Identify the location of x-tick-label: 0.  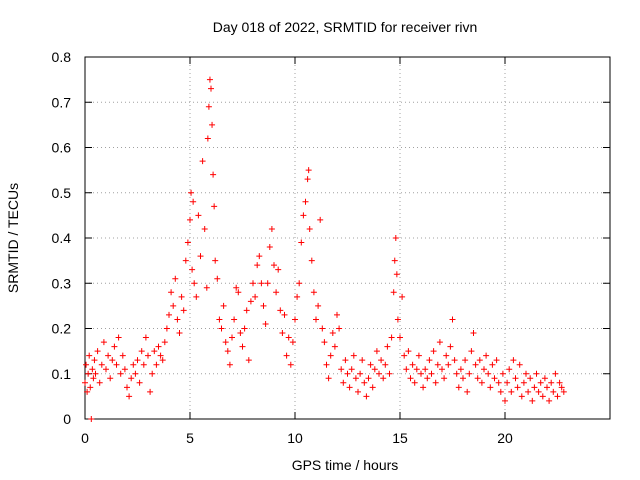
(85, 438).